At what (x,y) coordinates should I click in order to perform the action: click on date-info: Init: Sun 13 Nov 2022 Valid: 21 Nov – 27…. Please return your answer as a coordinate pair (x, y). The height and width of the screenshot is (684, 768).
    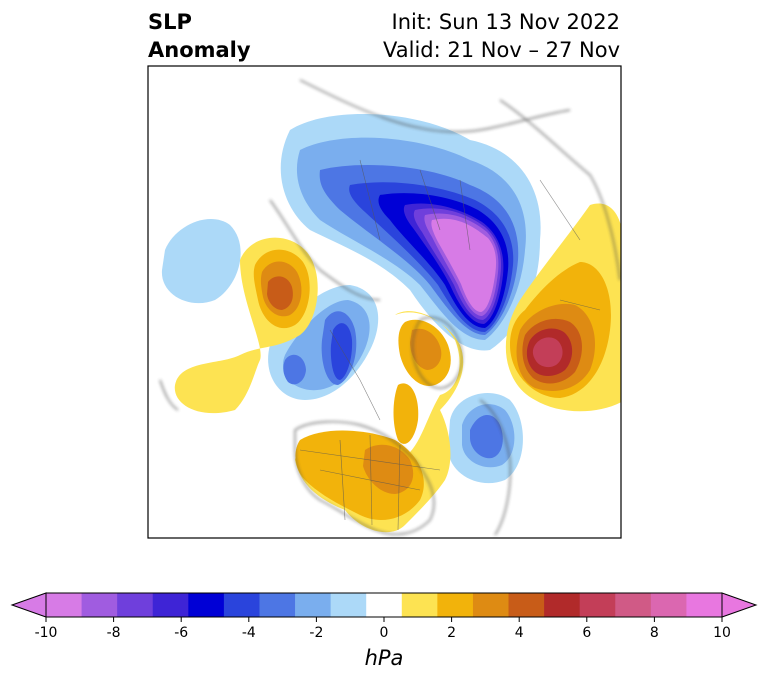
    Looking at the image, I should click on (501, 36).